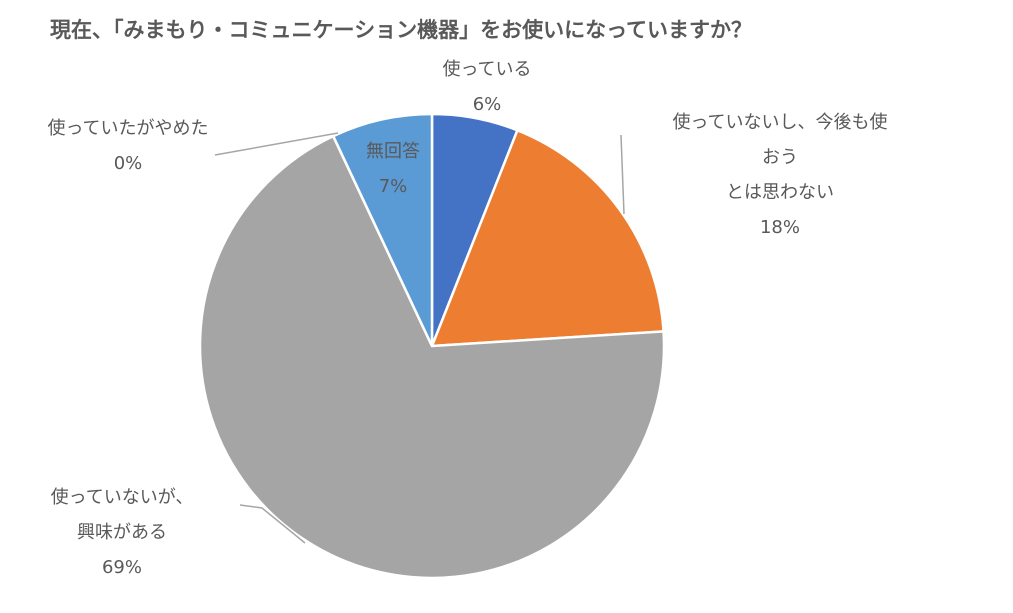 The image size is (1013, 613). Describe the element at coordinates (487, 104) in the screenshot. I see `value-label: 6%` at that location.